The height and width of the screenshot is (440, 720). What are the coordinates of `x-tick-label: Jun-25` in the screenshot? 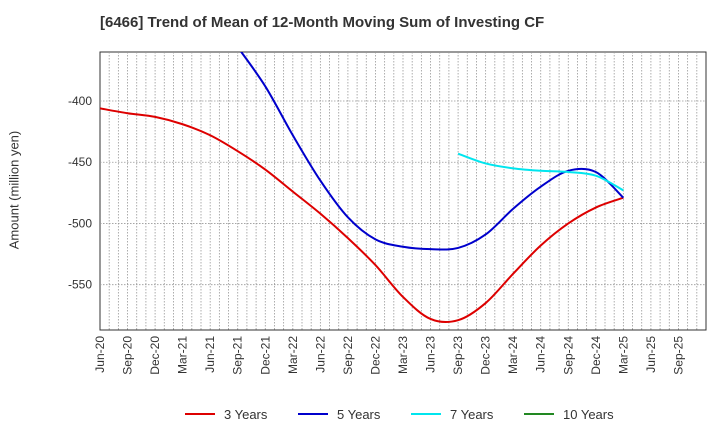 It's located at (651, 354).